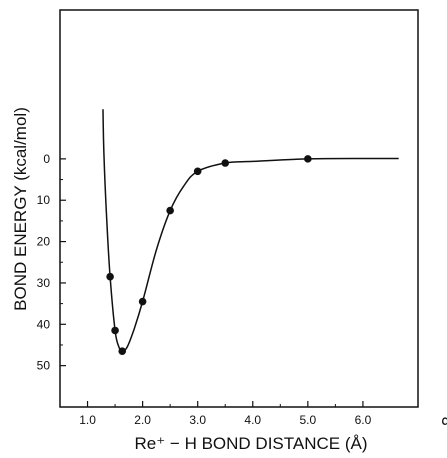 This screenshot has height=458, width=447. I want to click on y-tick-label: 30, so click(44, 283).